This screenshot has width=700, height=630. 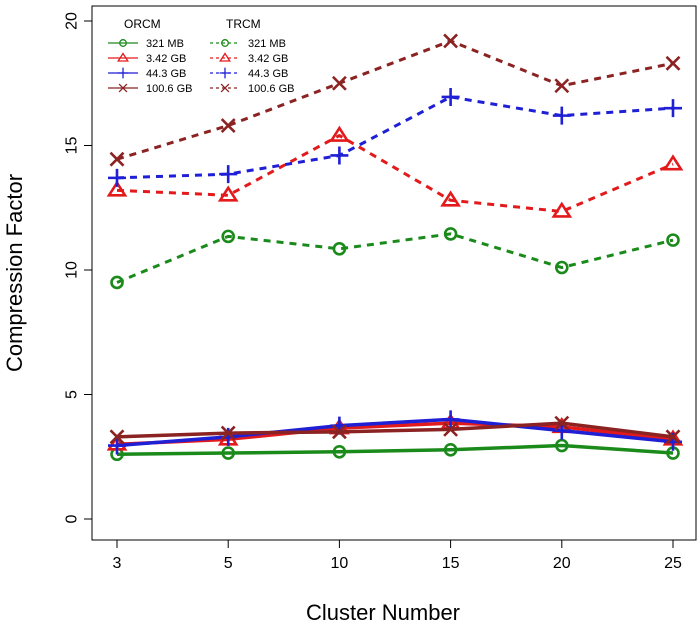 I want to click on series-orcm-321-mb, so click(x=395, y=450).